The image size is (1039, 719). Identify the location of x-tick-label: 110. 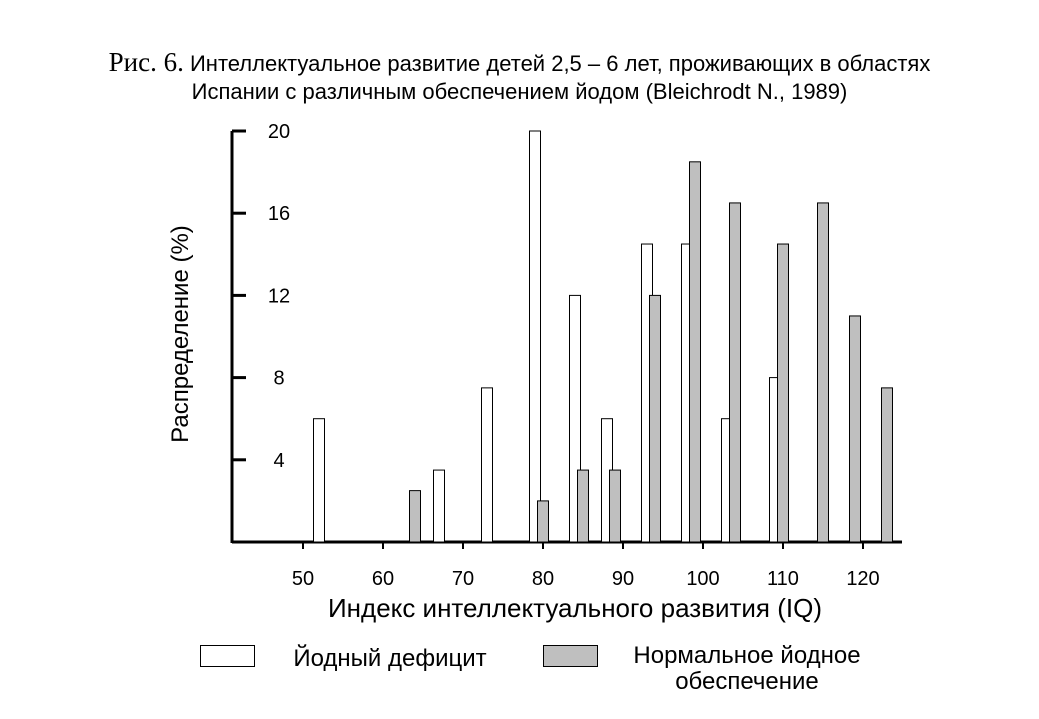
(783, 579).